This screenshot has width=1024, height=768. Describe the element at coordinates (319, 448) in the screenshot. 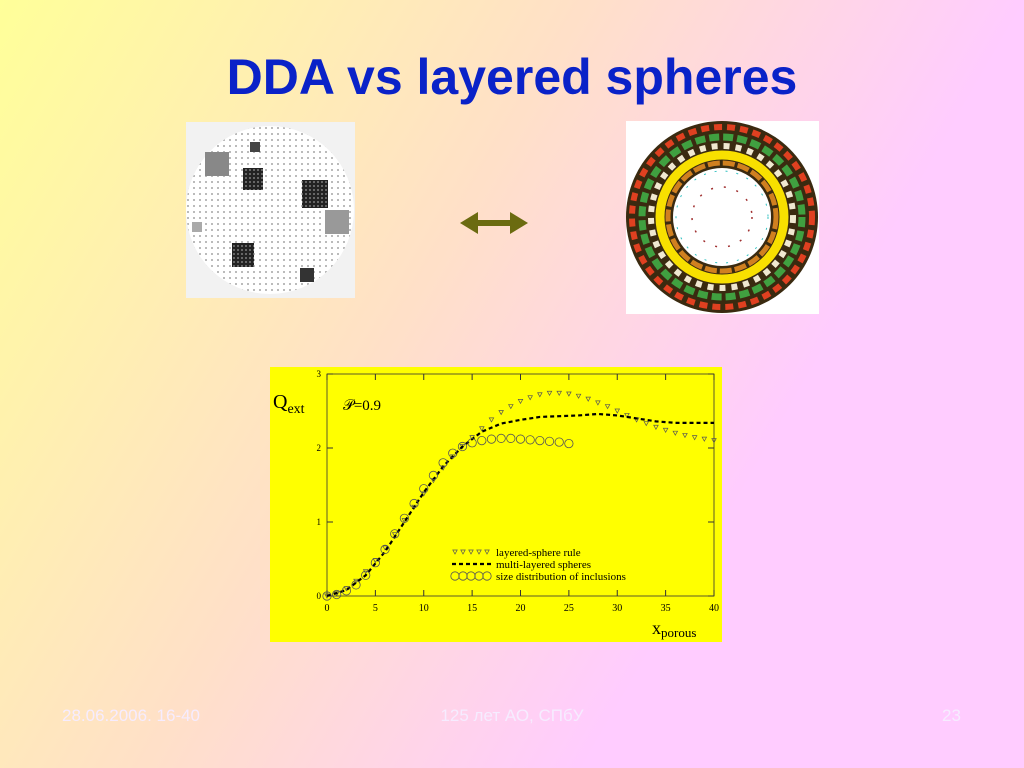

I see `y-tick-label: 2` at that location.